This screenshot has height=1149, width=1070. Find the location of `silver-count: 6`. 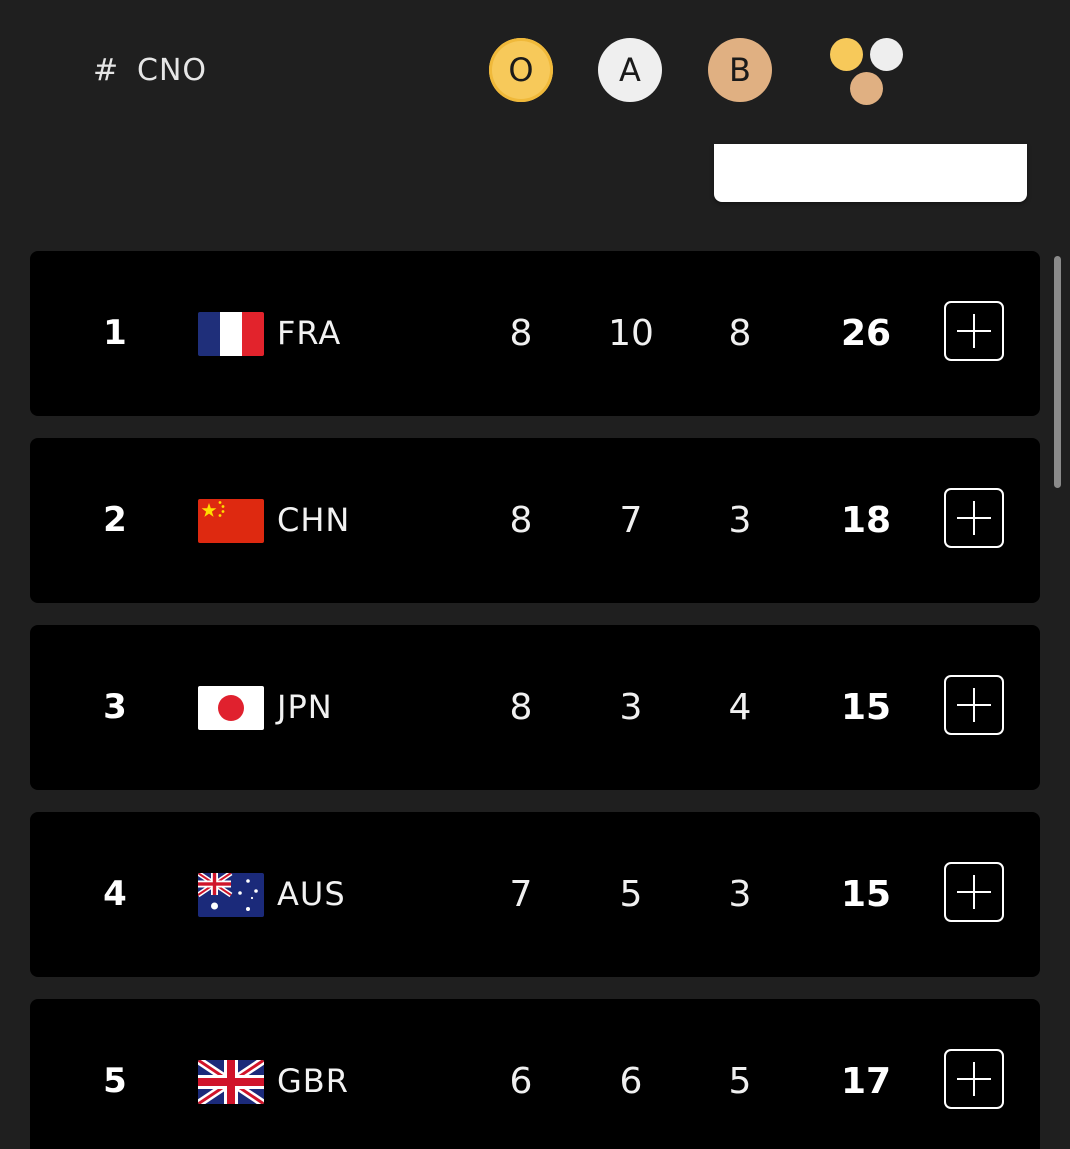

silver-count: 6 is located at coordinates (631, 1081).